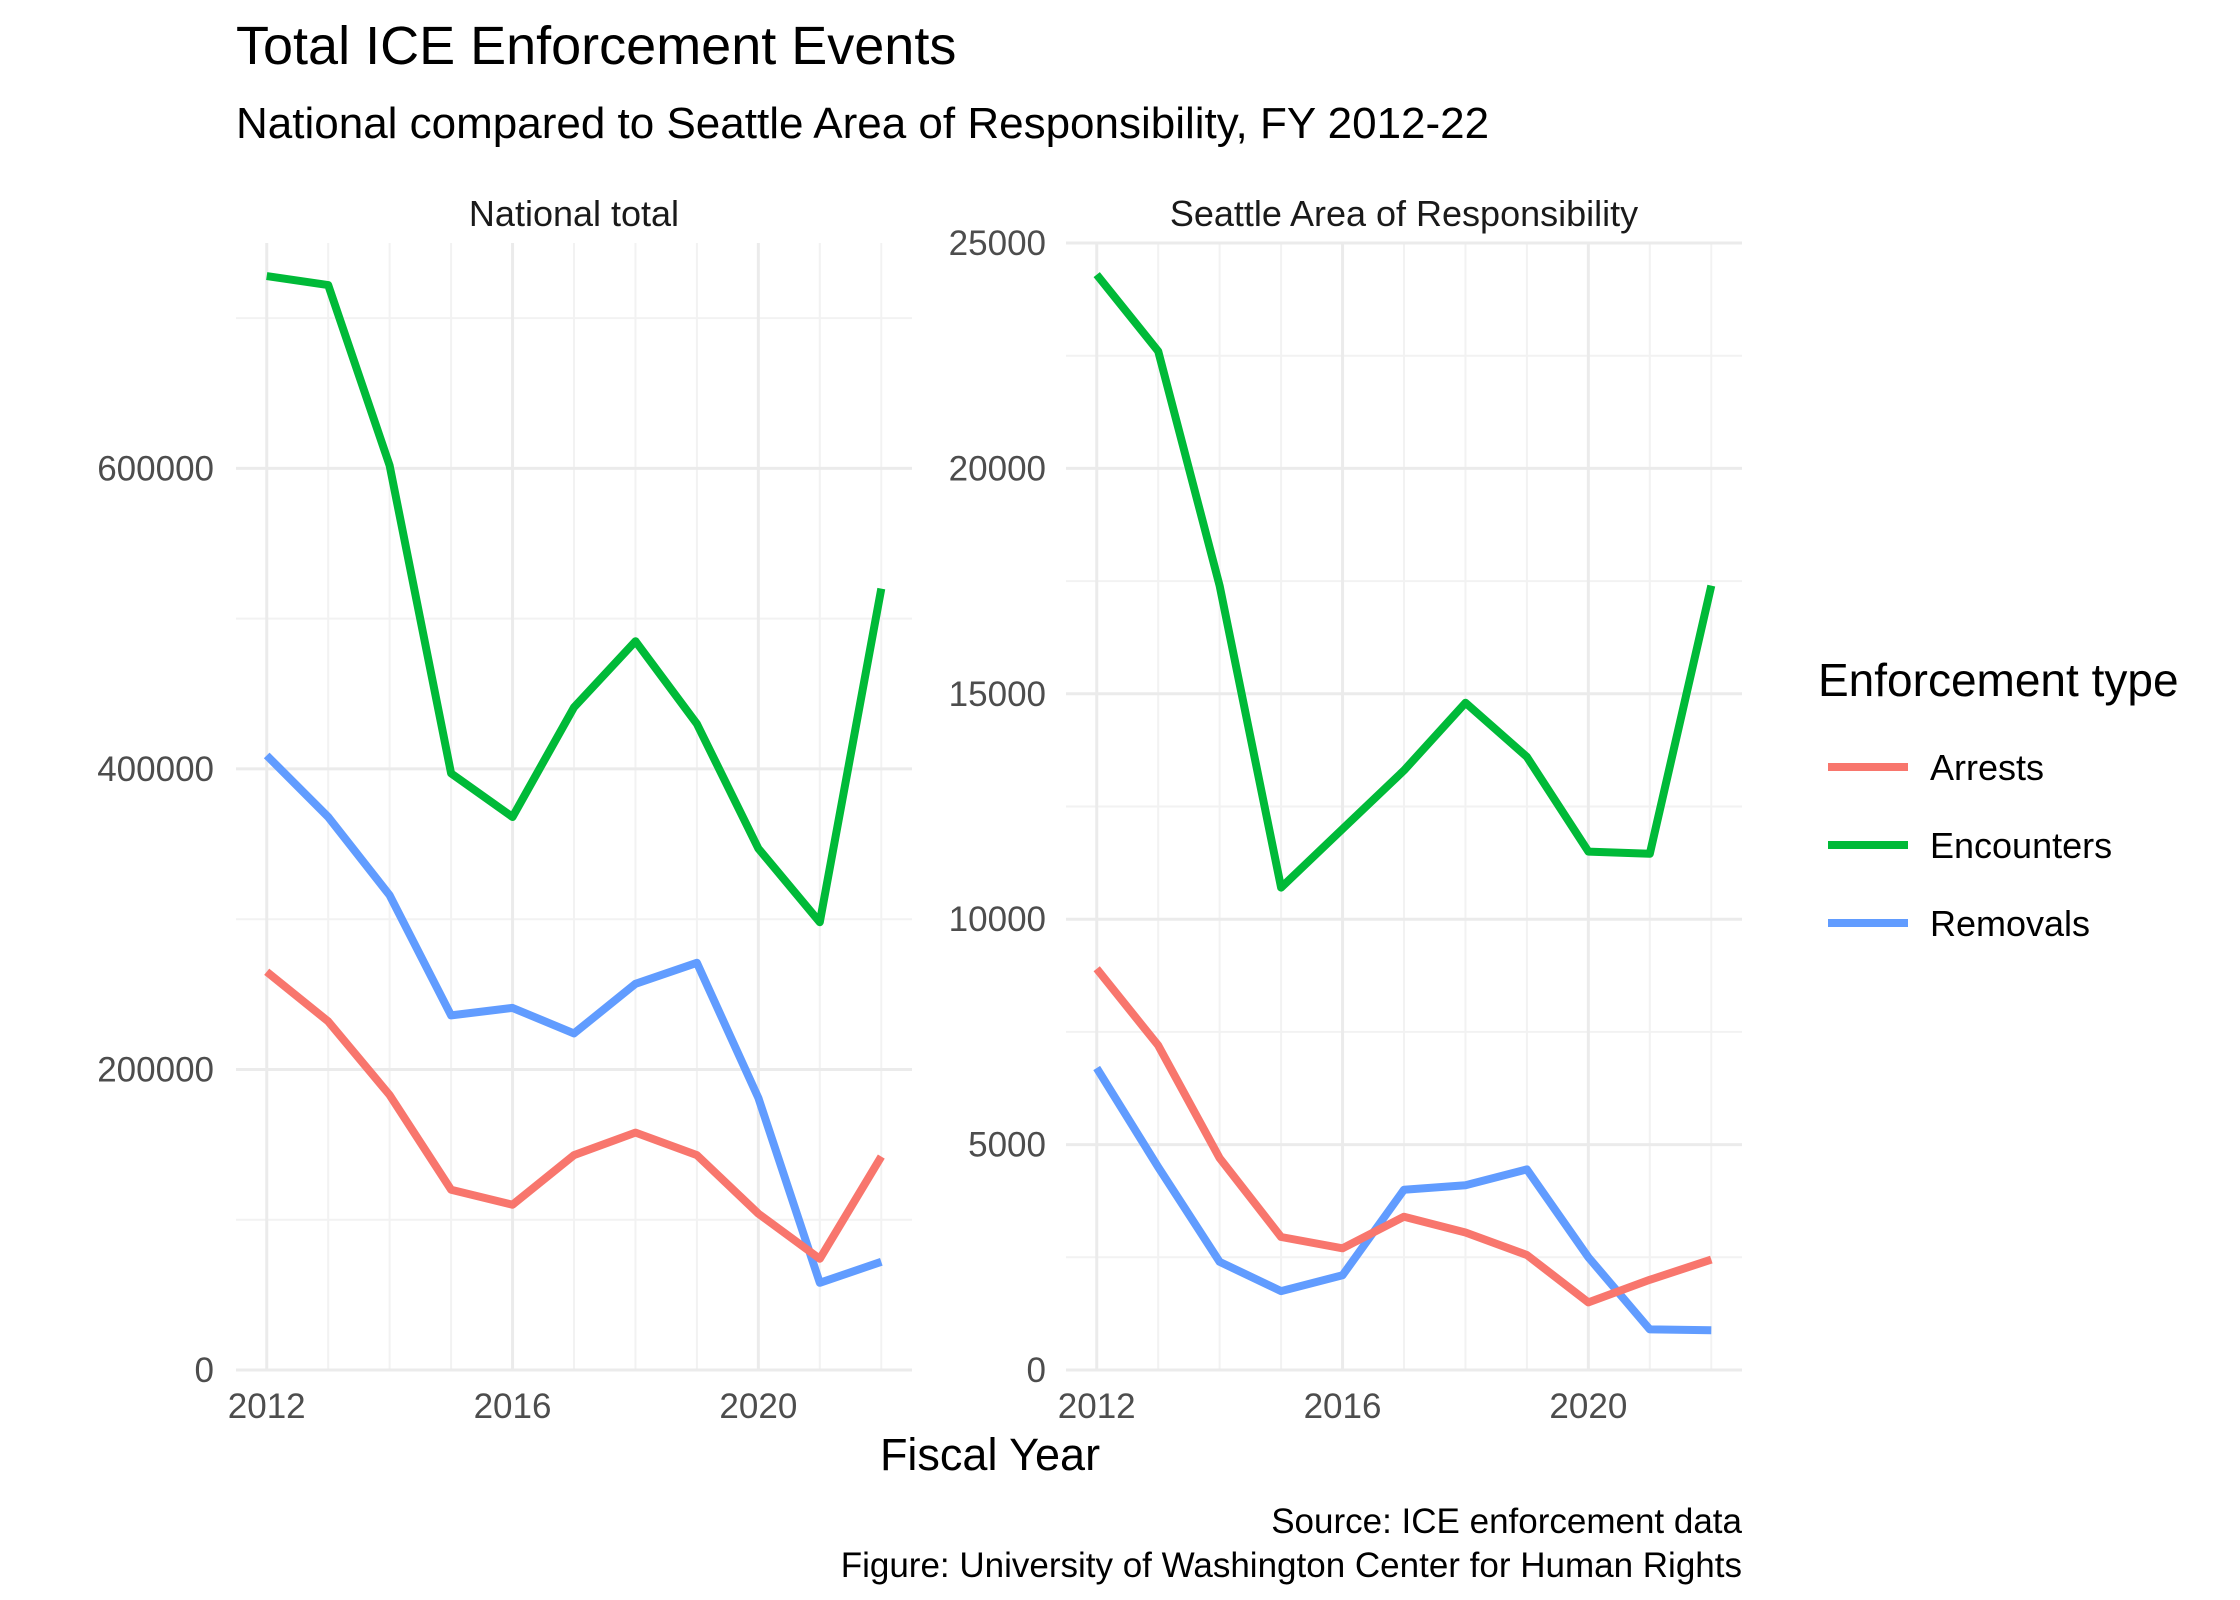 This screenshot has height=1600, width=2240. I want to click on y-tick-label: 200000, so click(155, 1069).